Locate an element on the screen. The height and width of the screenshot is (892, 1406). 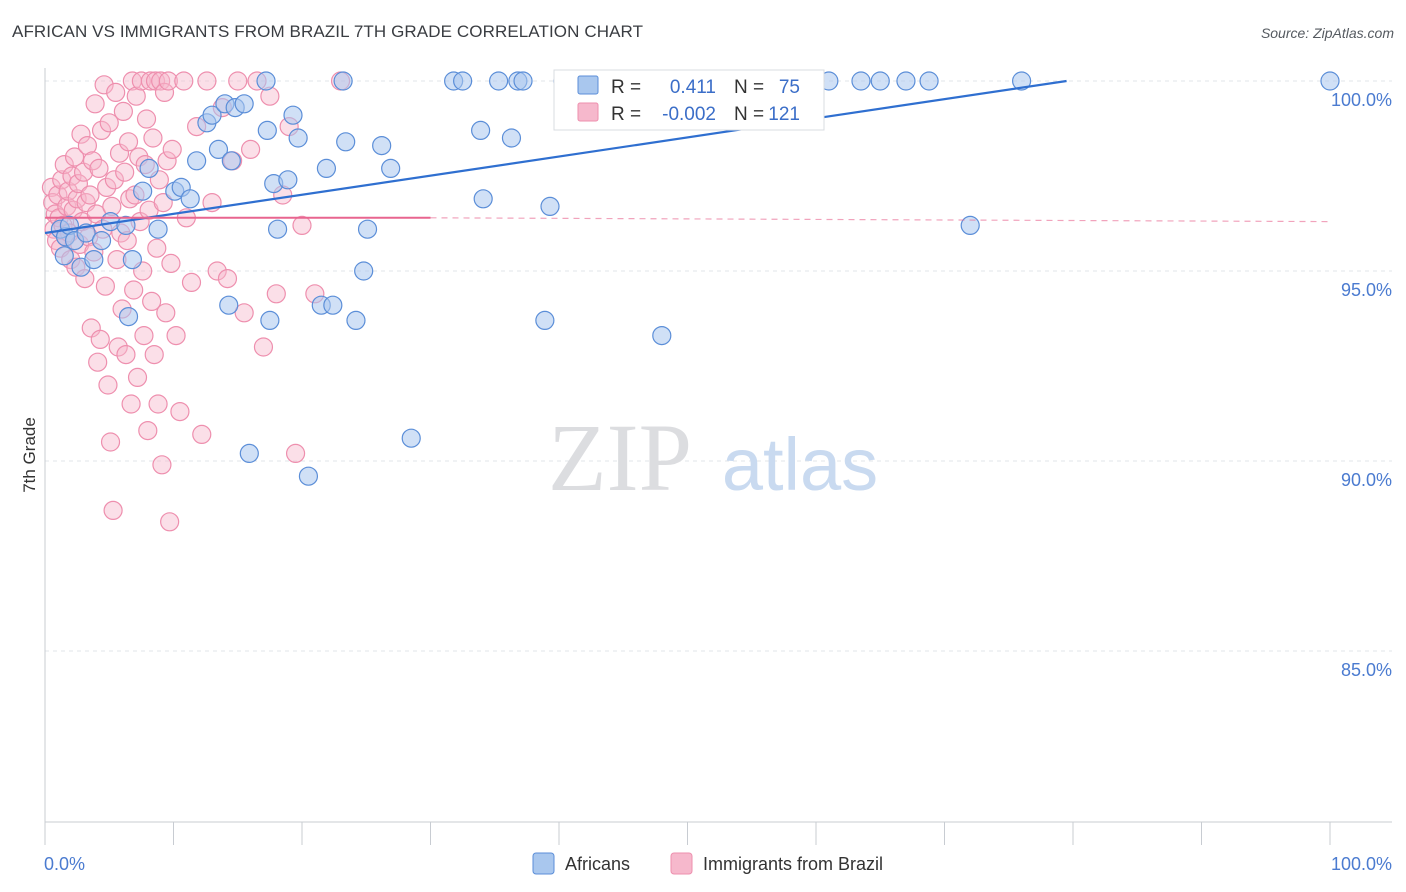
trend-line-africans is located at coordinates (555, 157).